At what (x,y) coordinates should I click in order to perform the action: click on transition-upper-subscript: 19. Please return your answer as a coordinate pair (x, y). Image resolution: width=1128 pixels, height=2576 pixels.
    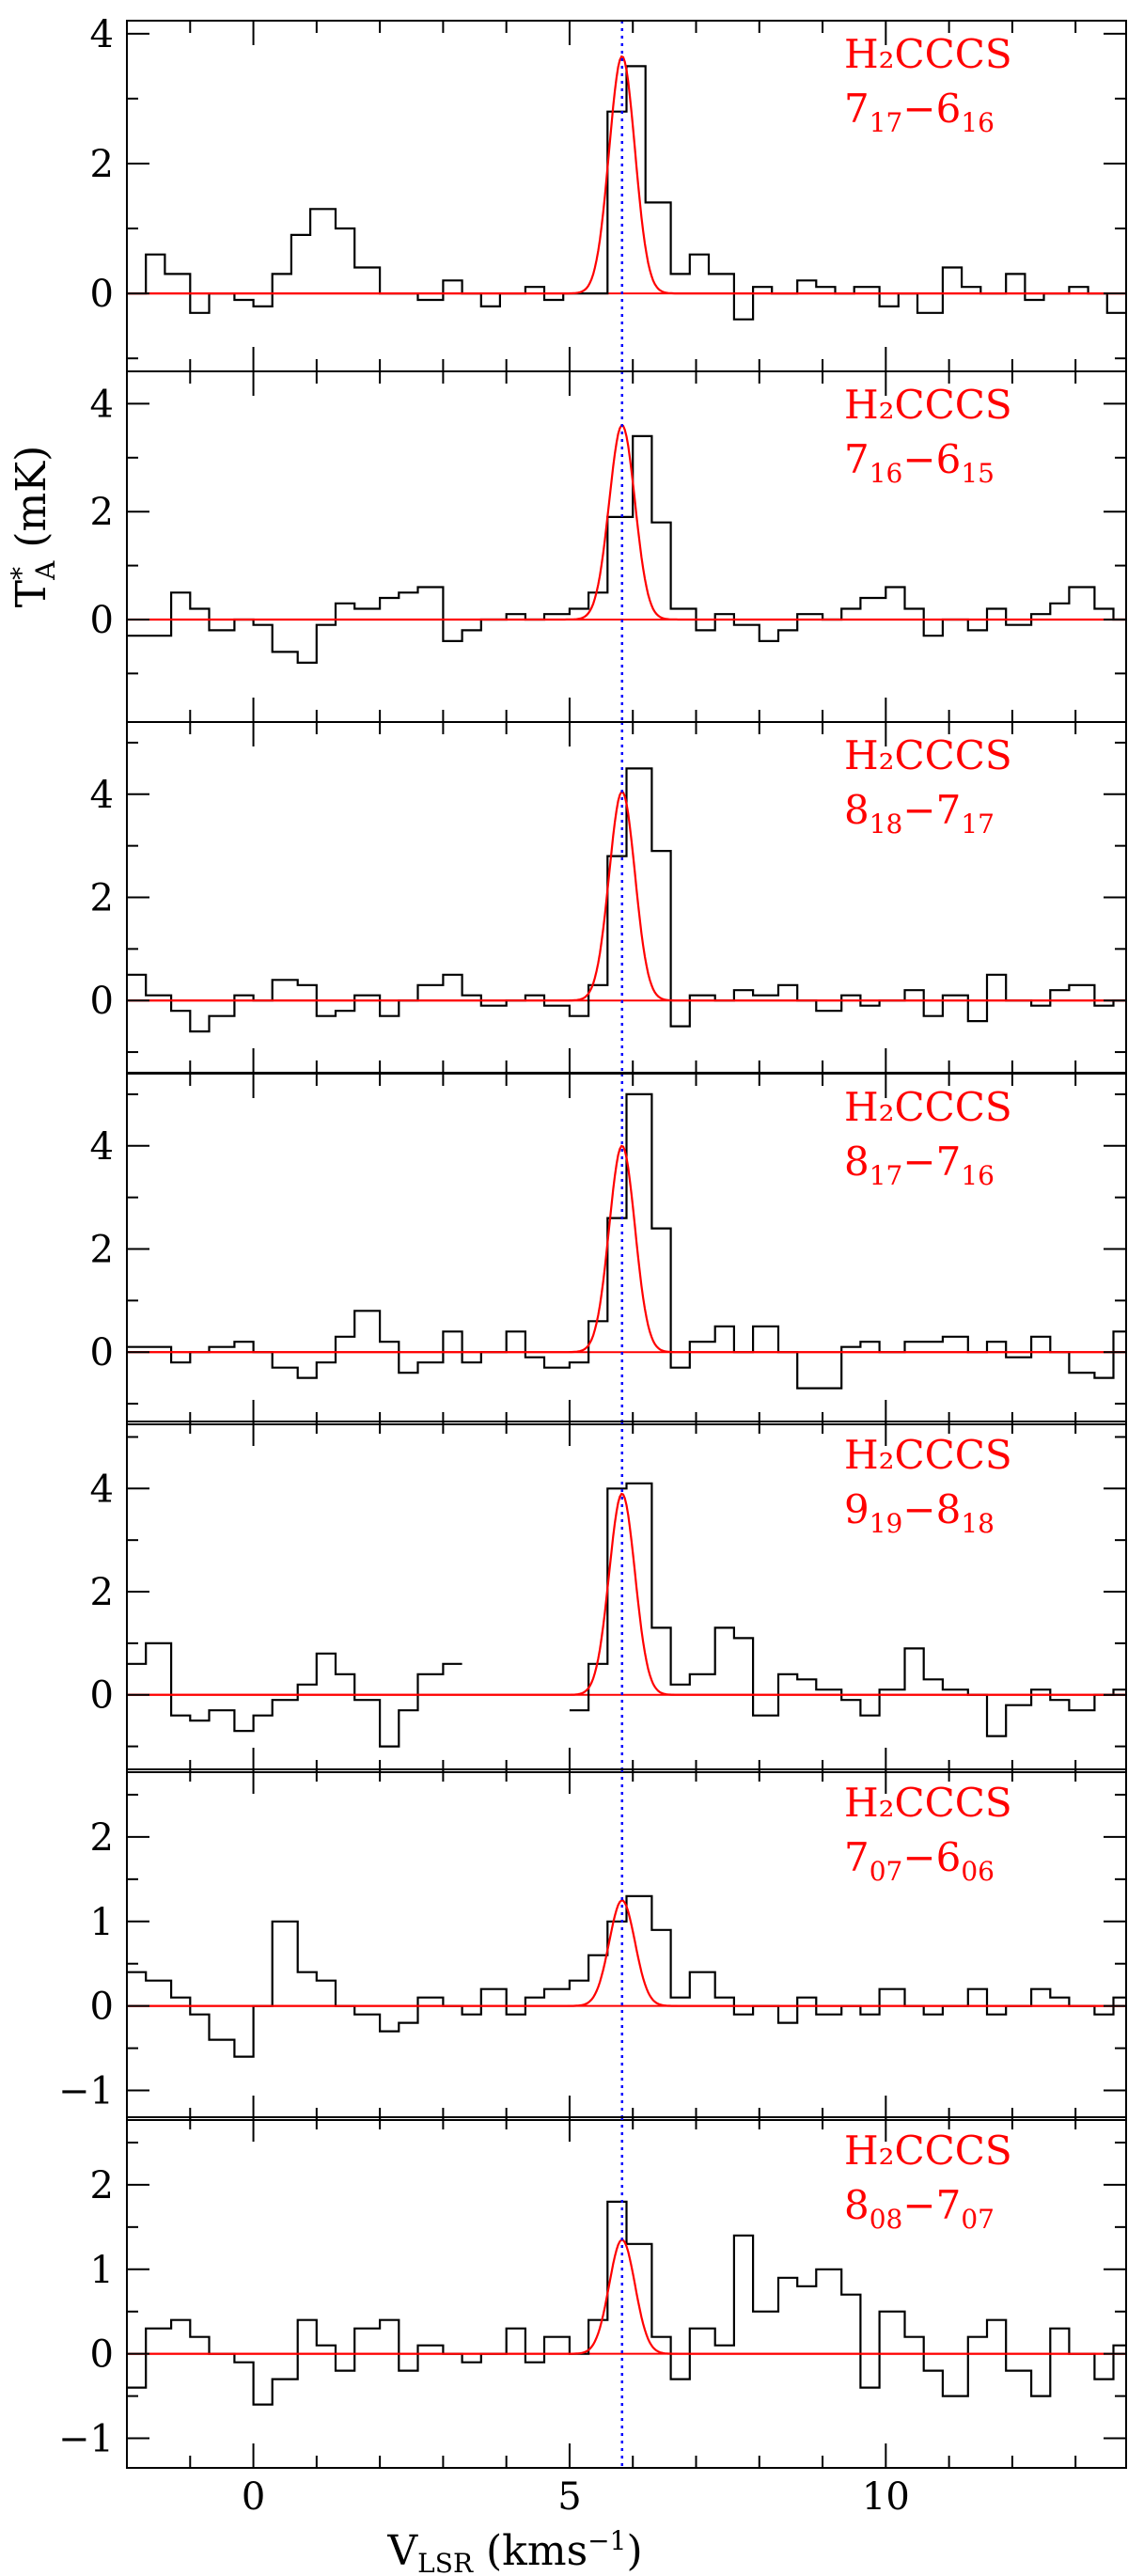
    Looking at the image, I should click on (886, 1524).